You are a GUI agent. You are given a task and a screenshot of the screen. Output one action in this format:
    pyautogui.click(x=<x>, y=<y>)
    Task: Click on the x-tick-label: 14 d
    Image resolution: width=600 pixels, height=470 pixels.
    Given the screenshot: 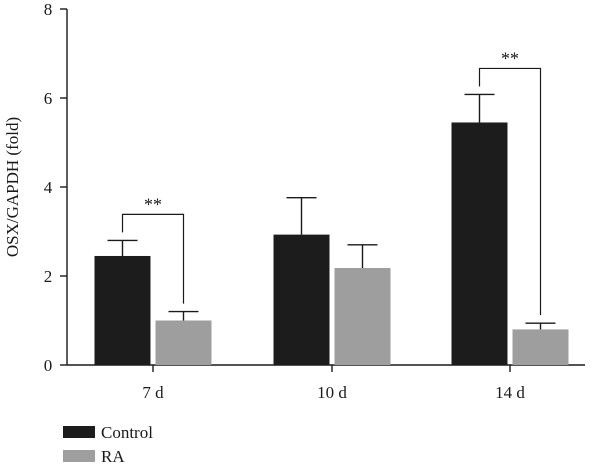 What is the action you would take?
    pyautogui.click(x=510, y=392)
    